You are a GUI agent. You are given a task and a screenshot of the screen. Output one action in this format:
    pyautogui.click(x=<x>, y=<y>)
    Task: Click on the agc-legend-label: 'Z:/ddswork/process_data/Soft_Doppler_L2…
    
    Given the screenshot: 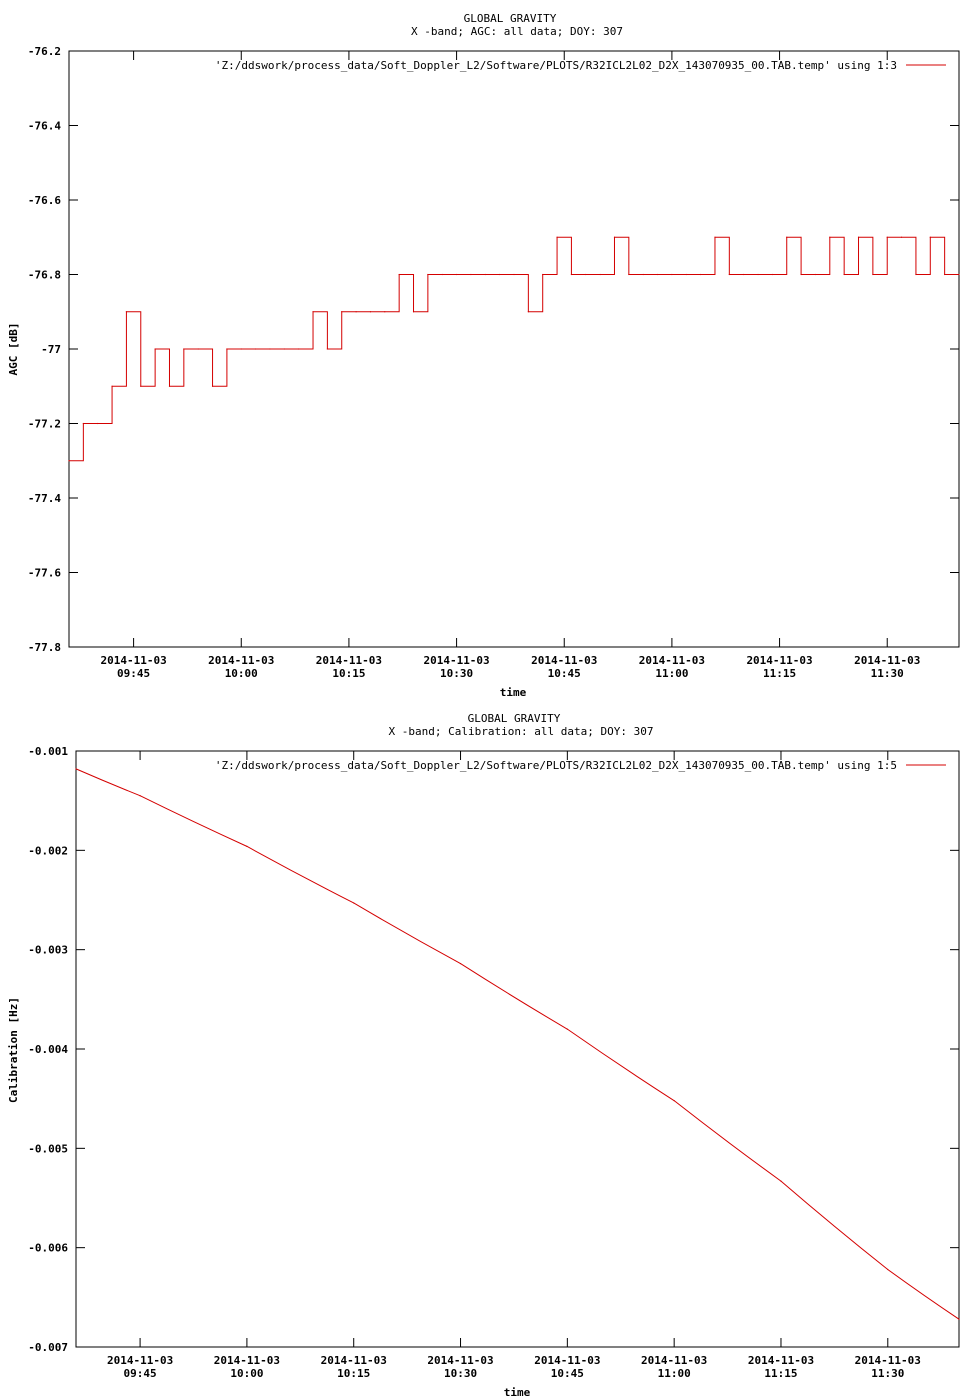 What is the action you would take?
    pyautogui.click(x=556, y=65)
    